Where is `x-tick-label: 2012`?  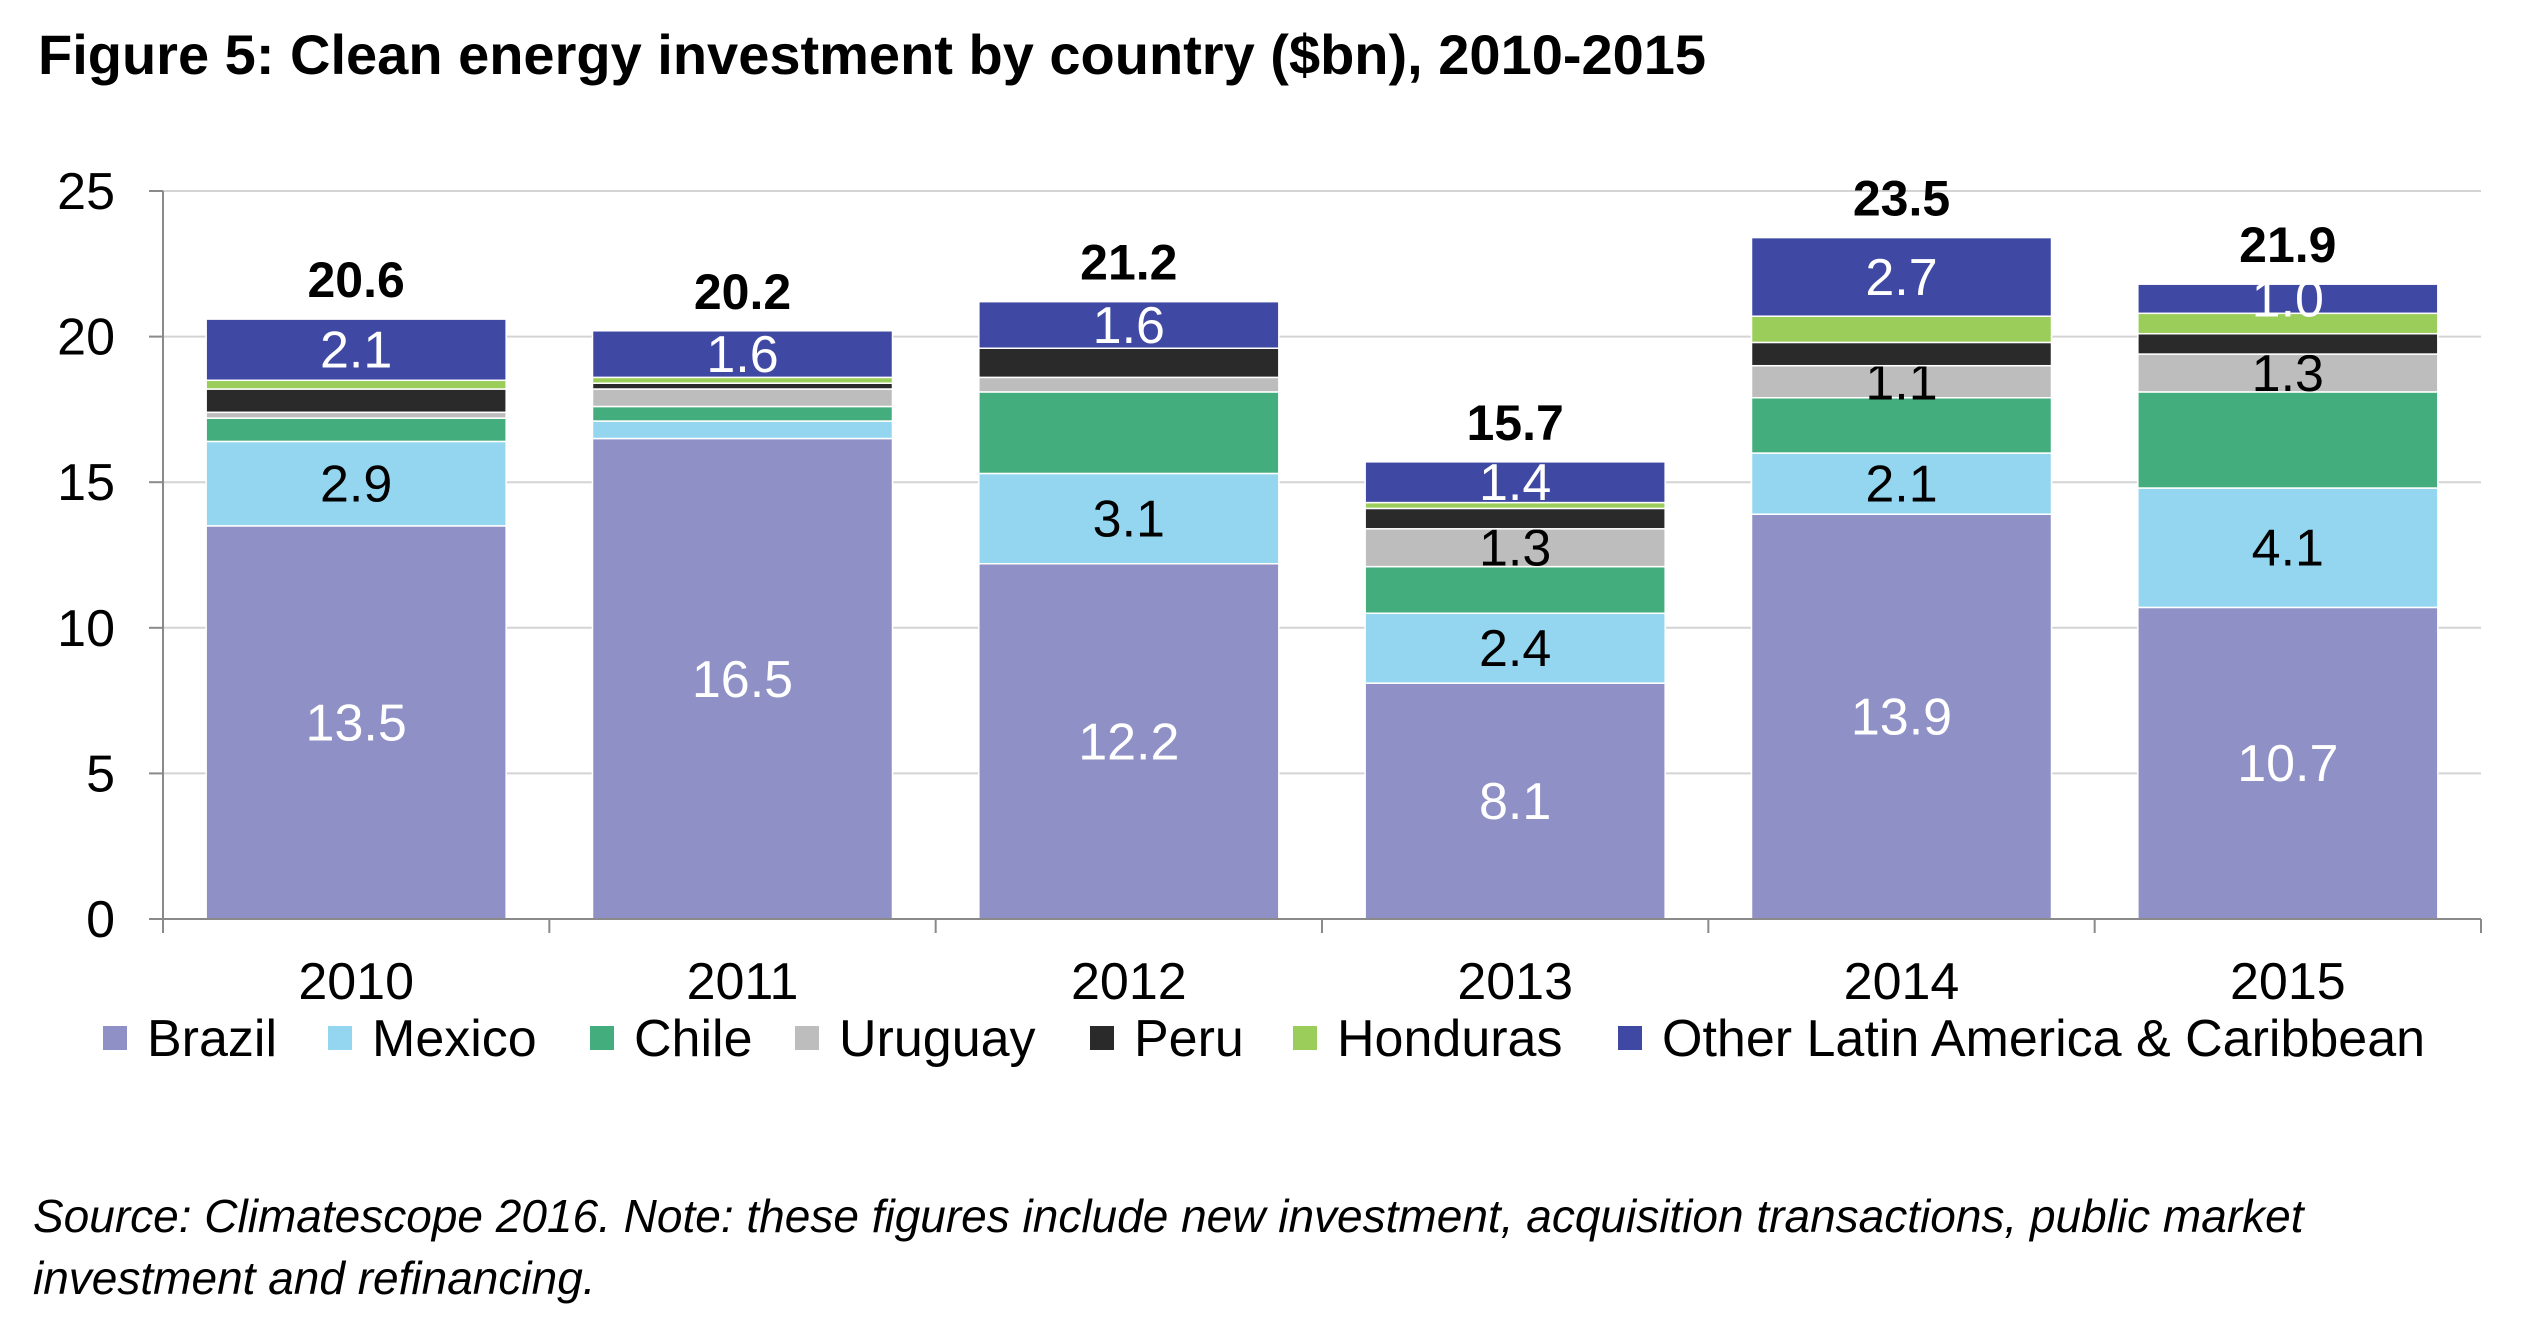
x-tick-label: 2012 is located at coordinates (1129, 982).